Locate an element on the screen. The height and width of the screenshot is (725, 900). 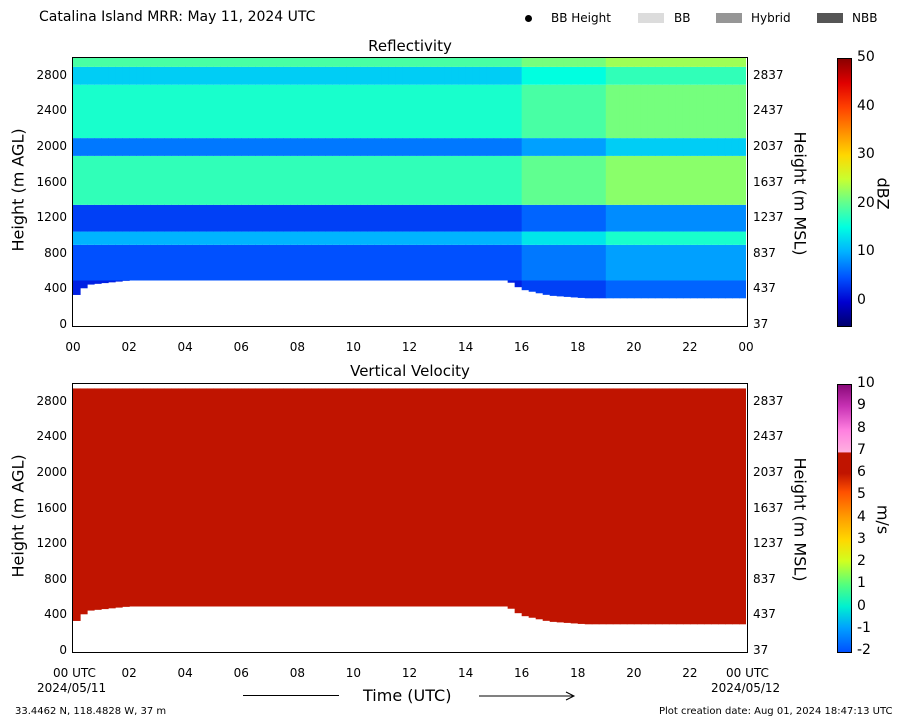
velocity-y-label: Height (m AGL) is located at coordinates (18, 516).